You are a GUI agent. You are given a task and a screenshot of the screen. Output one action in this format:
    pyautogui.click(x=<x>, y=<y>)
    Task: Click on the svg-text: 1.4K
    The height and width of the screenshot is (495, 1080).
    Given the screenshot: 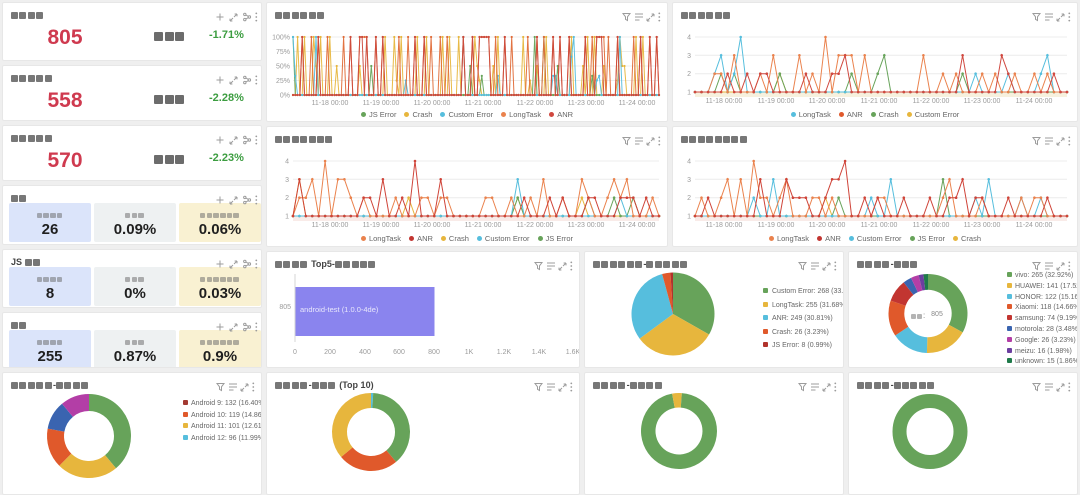 What is the action you would take?
    pyautogui.click(x=539, y=352)
    